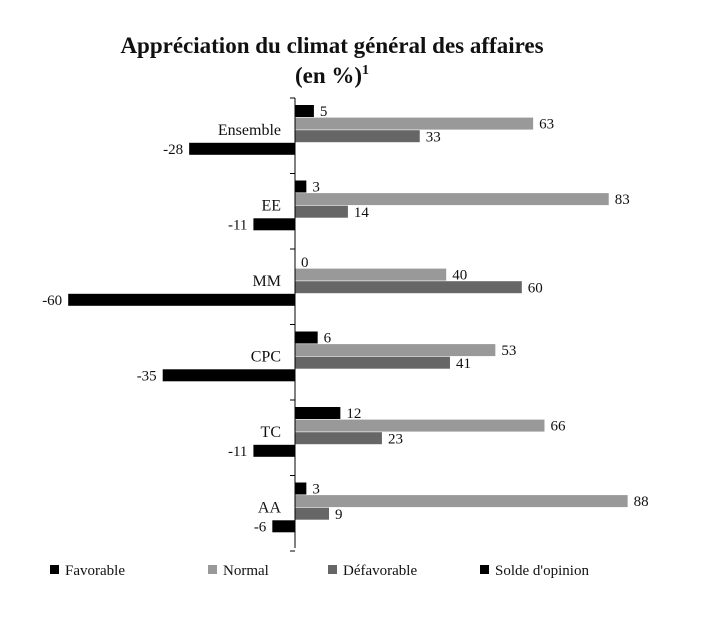 This screenshot has height=618, width=722. I want to click on value-label-aa-solde-d-opinion: -6, so click(260, 527).